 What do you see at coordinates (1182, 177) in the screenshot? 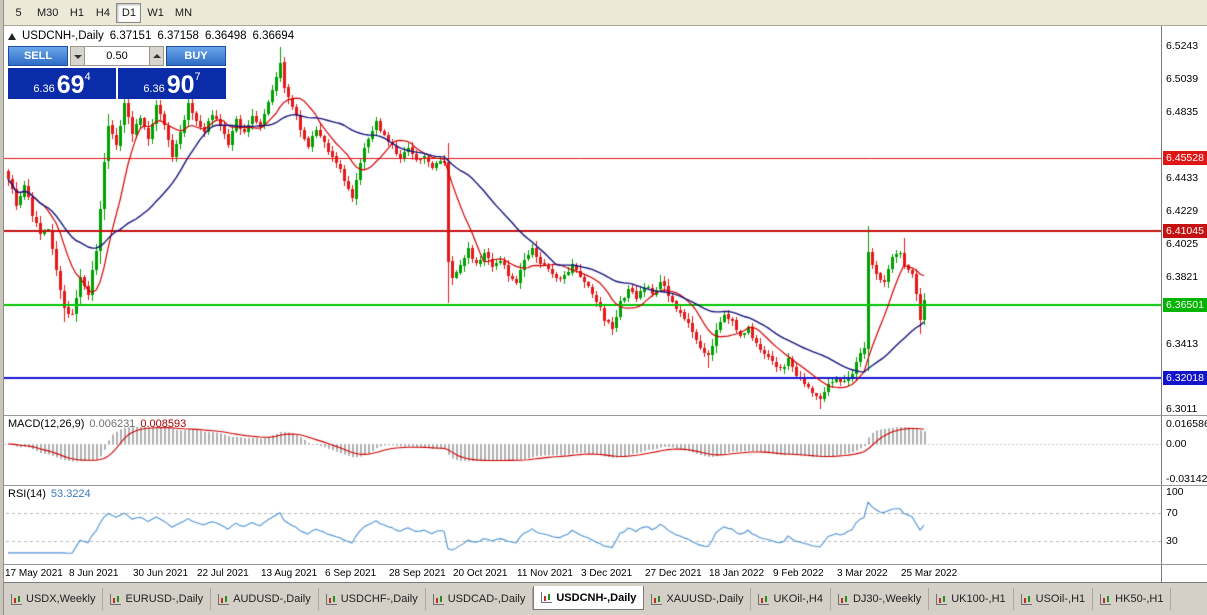
I see `price-tick-label: 6.4433` at bounding box center [1182, 177].